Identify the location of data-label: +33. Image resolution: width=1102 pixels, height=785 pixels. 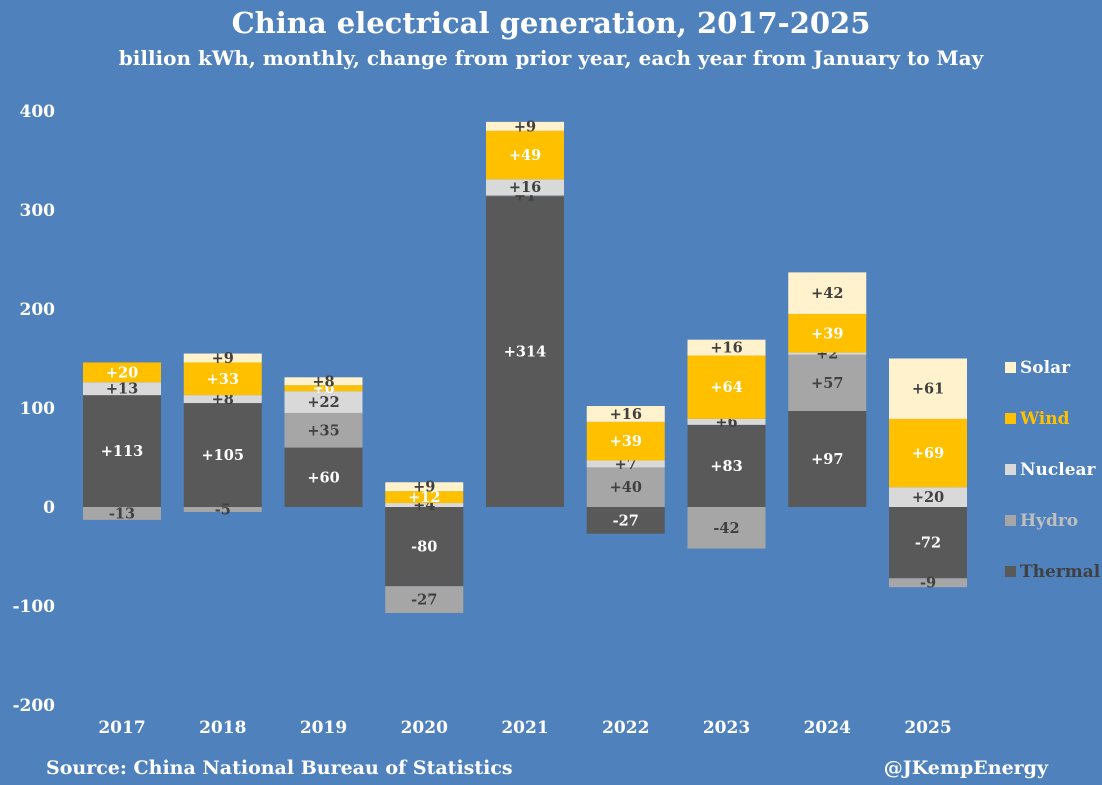
(223, 379).